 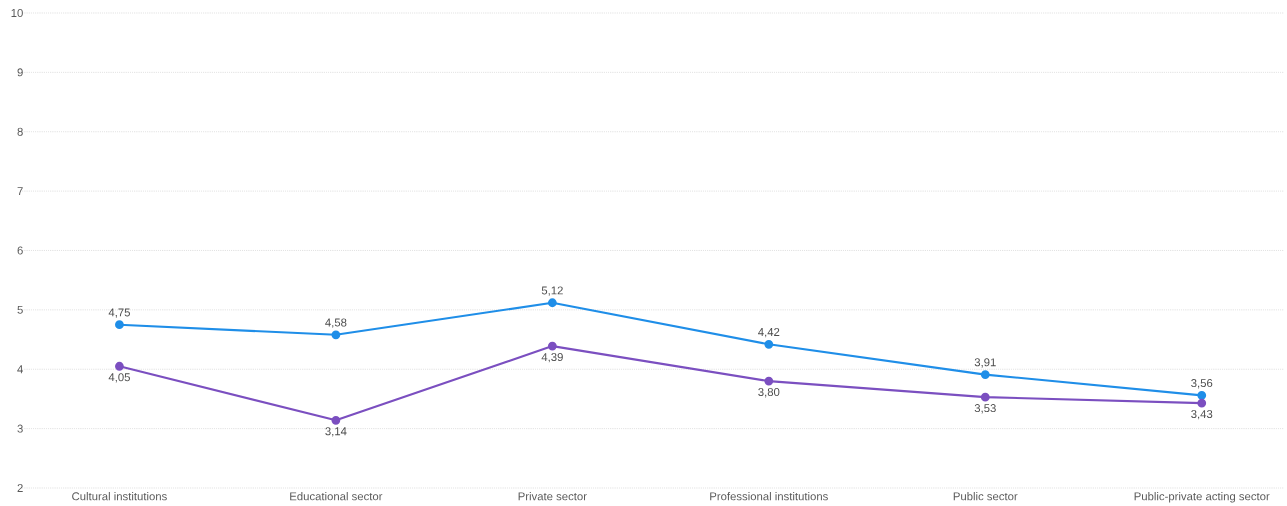 I want to click on x-tick-label: Private sector, so click(x=552, y=496).